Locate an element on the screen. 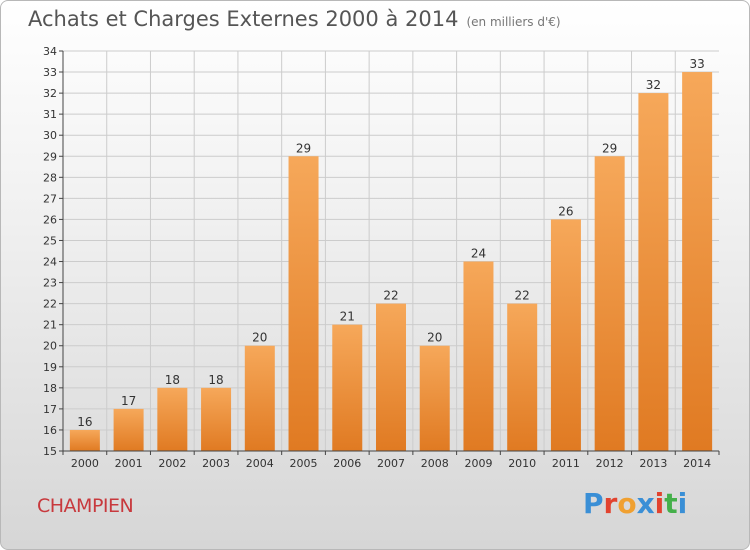 The image size is (750, 550). x-tick-label: 2011 is located at coordinates (566, 463).